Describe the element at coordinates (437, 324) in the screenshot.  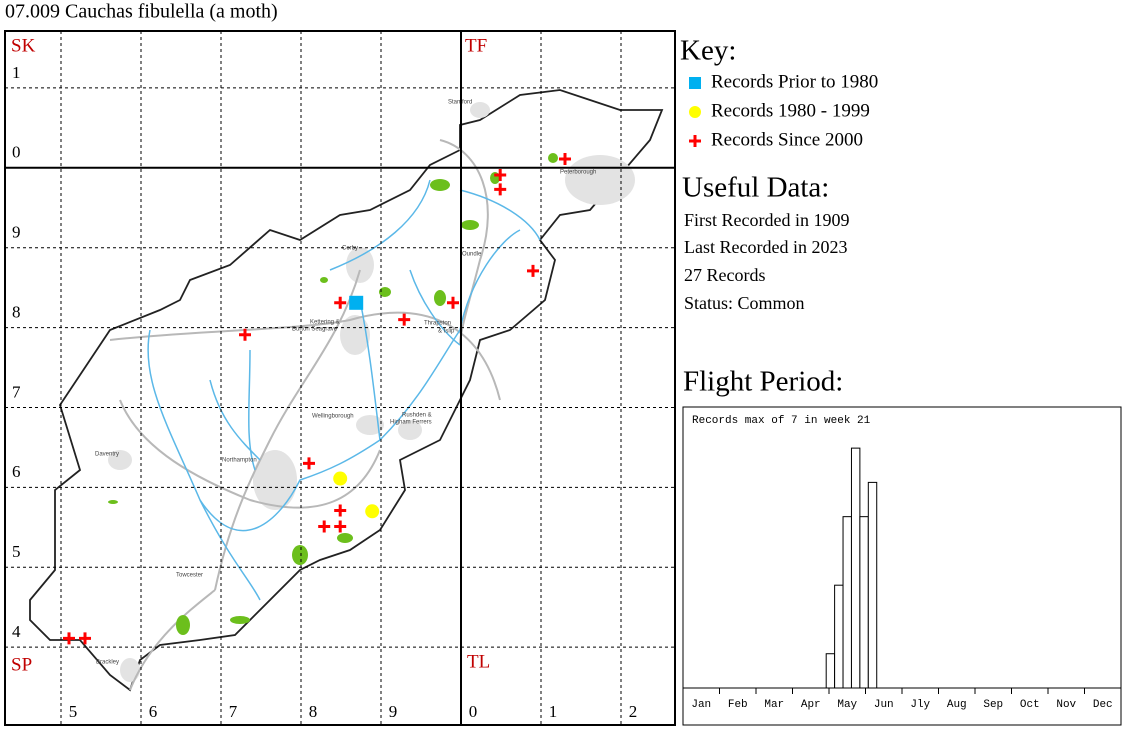
I see `place-label: Thrapston` at that location.